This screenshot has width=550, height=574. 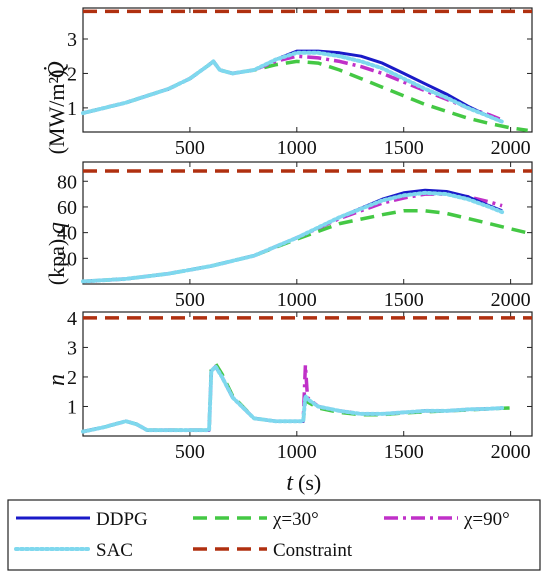 What do you see at coordinates (56, 262) in the screenshot?
I see `dynamic-pressure-ylabel-unit: (kpa)` at bounding box center [56, 262].